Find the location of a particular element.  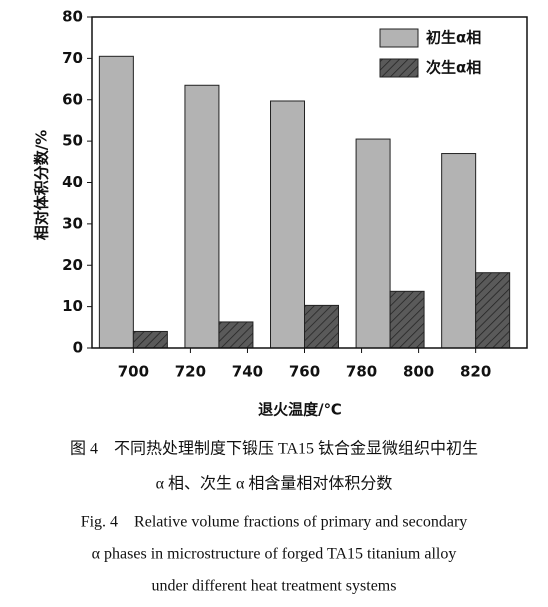

x-tick-label: 780 is located at coordinates (361, 372).